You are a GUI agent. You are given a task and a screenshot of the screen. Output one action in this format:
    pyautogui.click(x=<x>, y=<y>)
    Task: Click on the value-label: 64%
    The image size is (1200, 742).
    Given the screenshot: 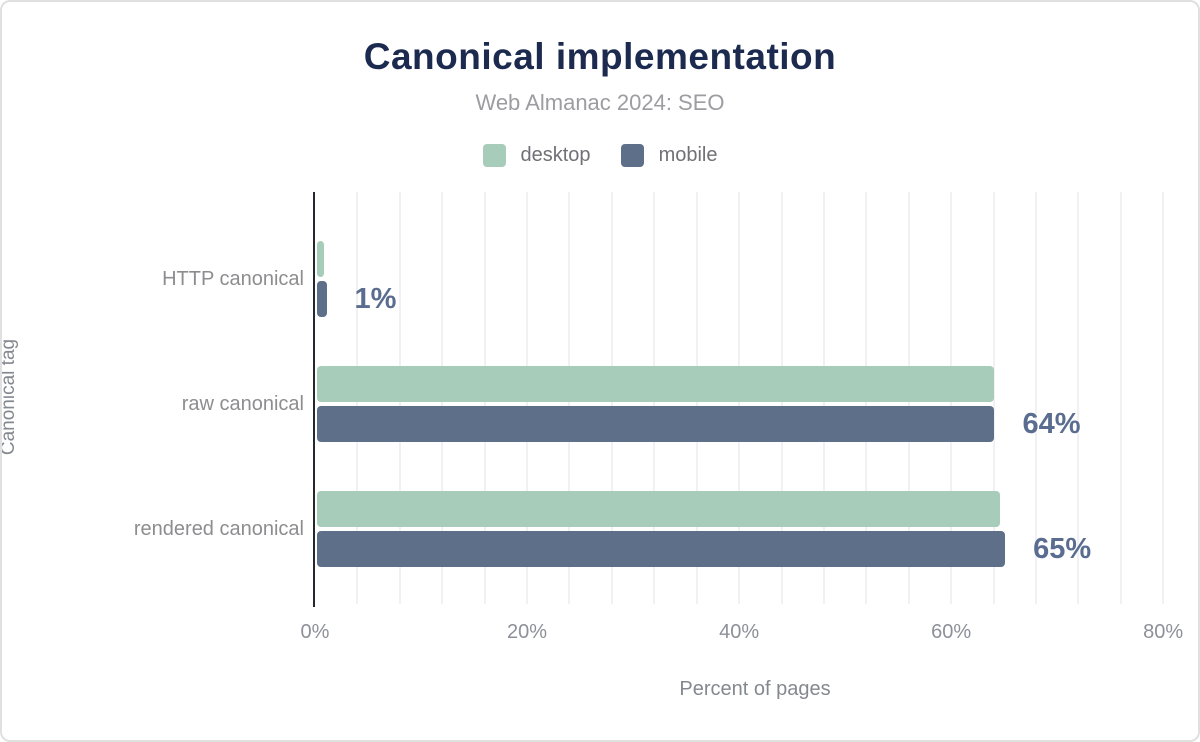 What is the action you would take?
    pyautogui.click(x=1051, y=424)
    